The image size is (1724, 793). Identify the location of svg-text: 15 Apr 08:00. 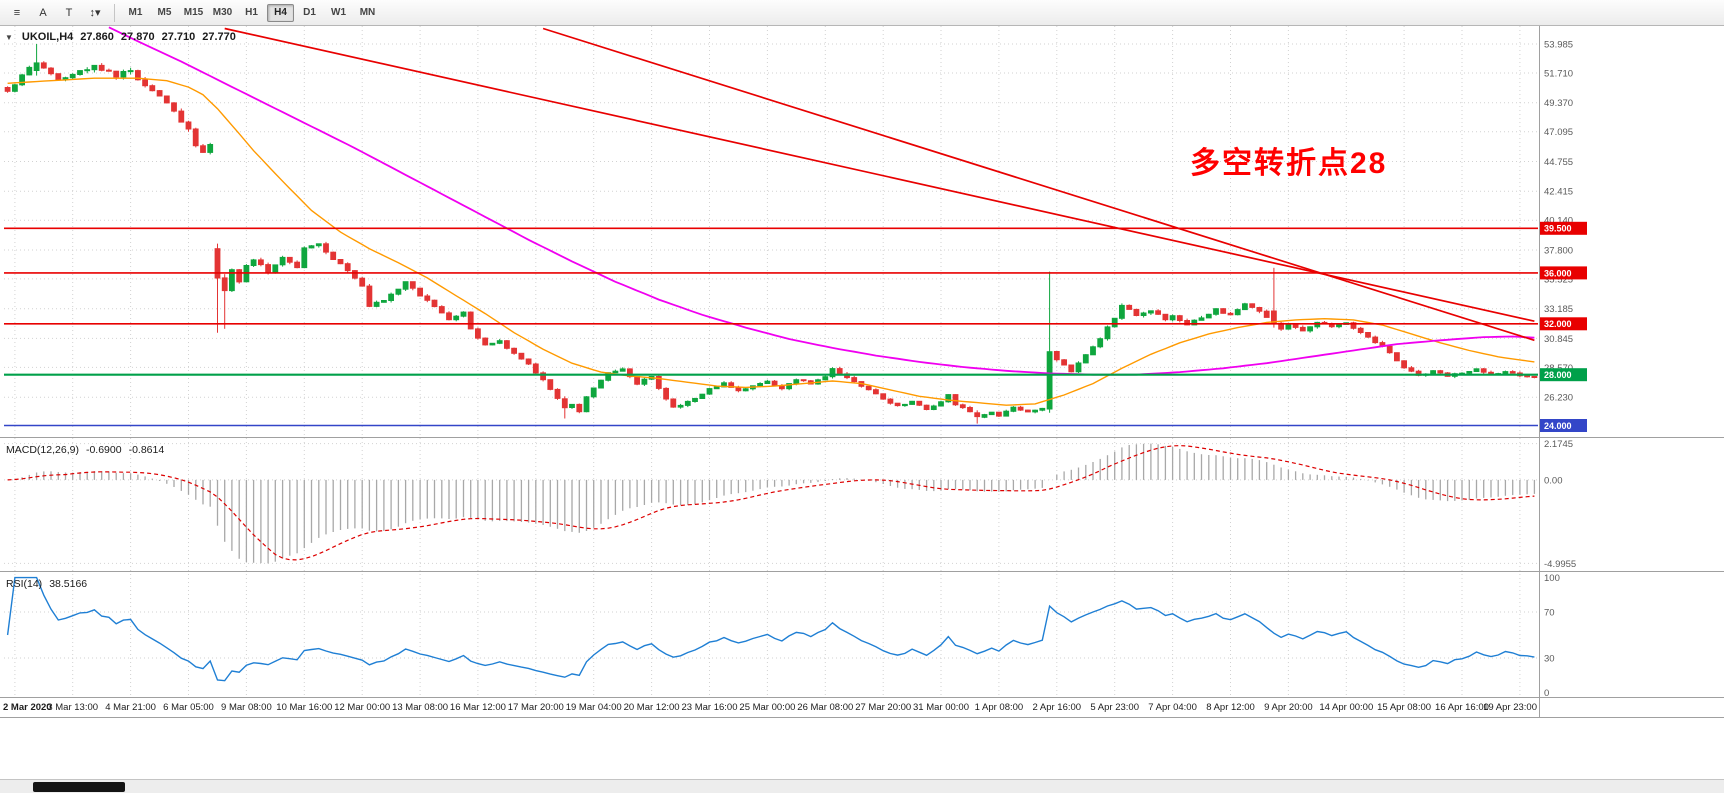
(1404, 707).